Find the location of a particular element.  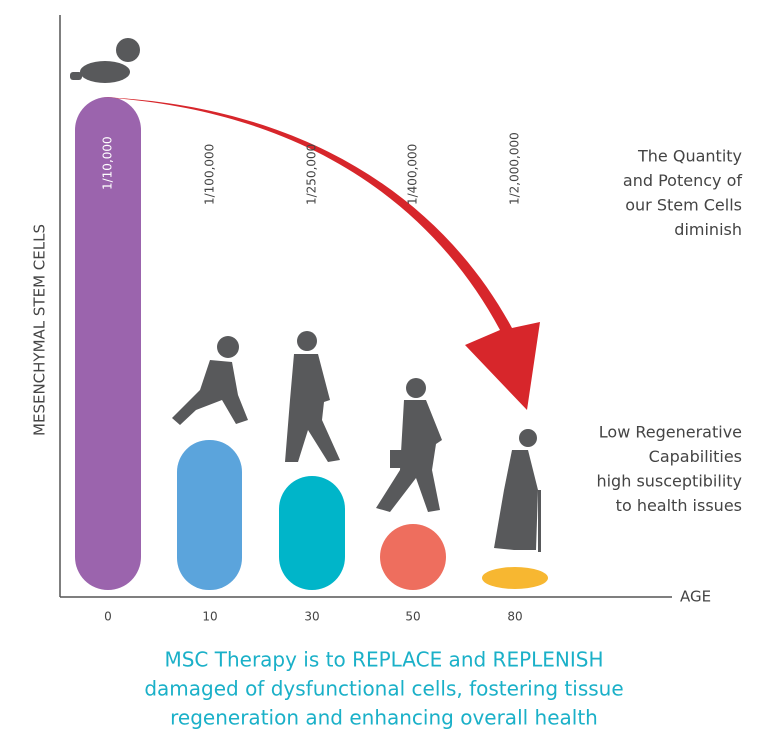

x-axis-label: AGE is located at coordinates (695, 597).